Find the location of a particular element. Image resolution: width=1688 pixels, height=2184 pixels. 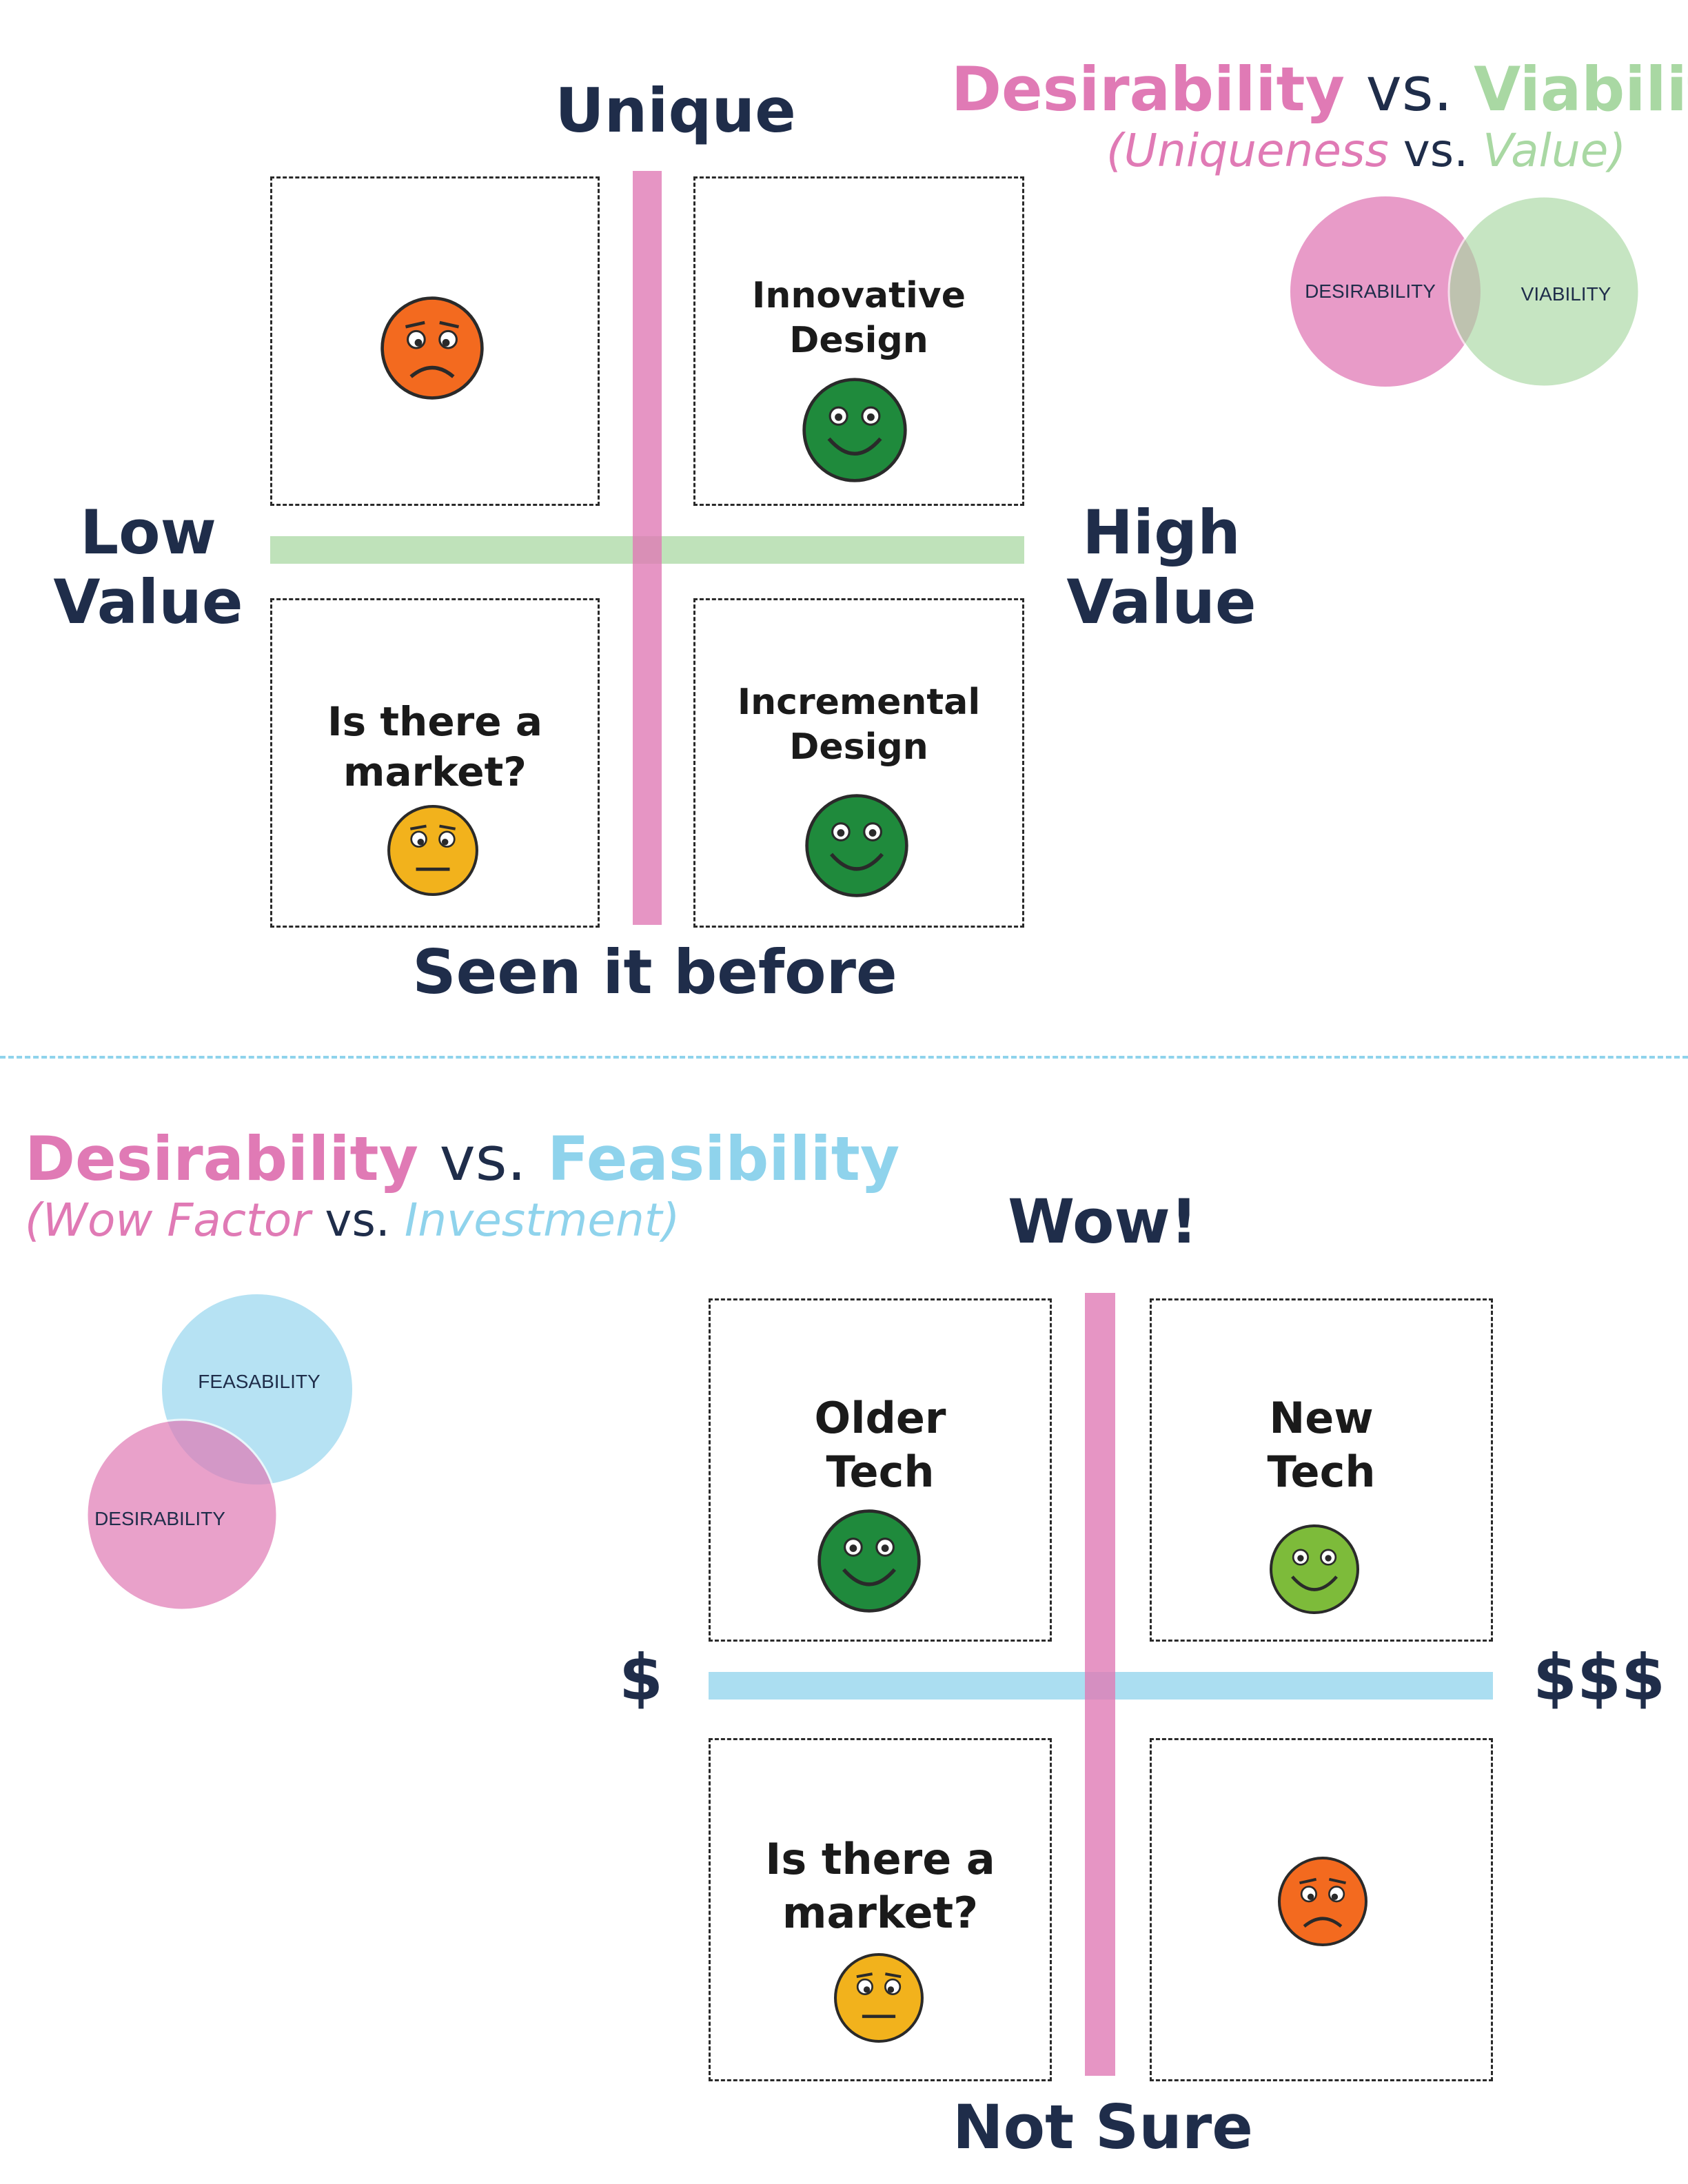

bottom-vertical-axis-bar is located at coordinates (1100, 1684).